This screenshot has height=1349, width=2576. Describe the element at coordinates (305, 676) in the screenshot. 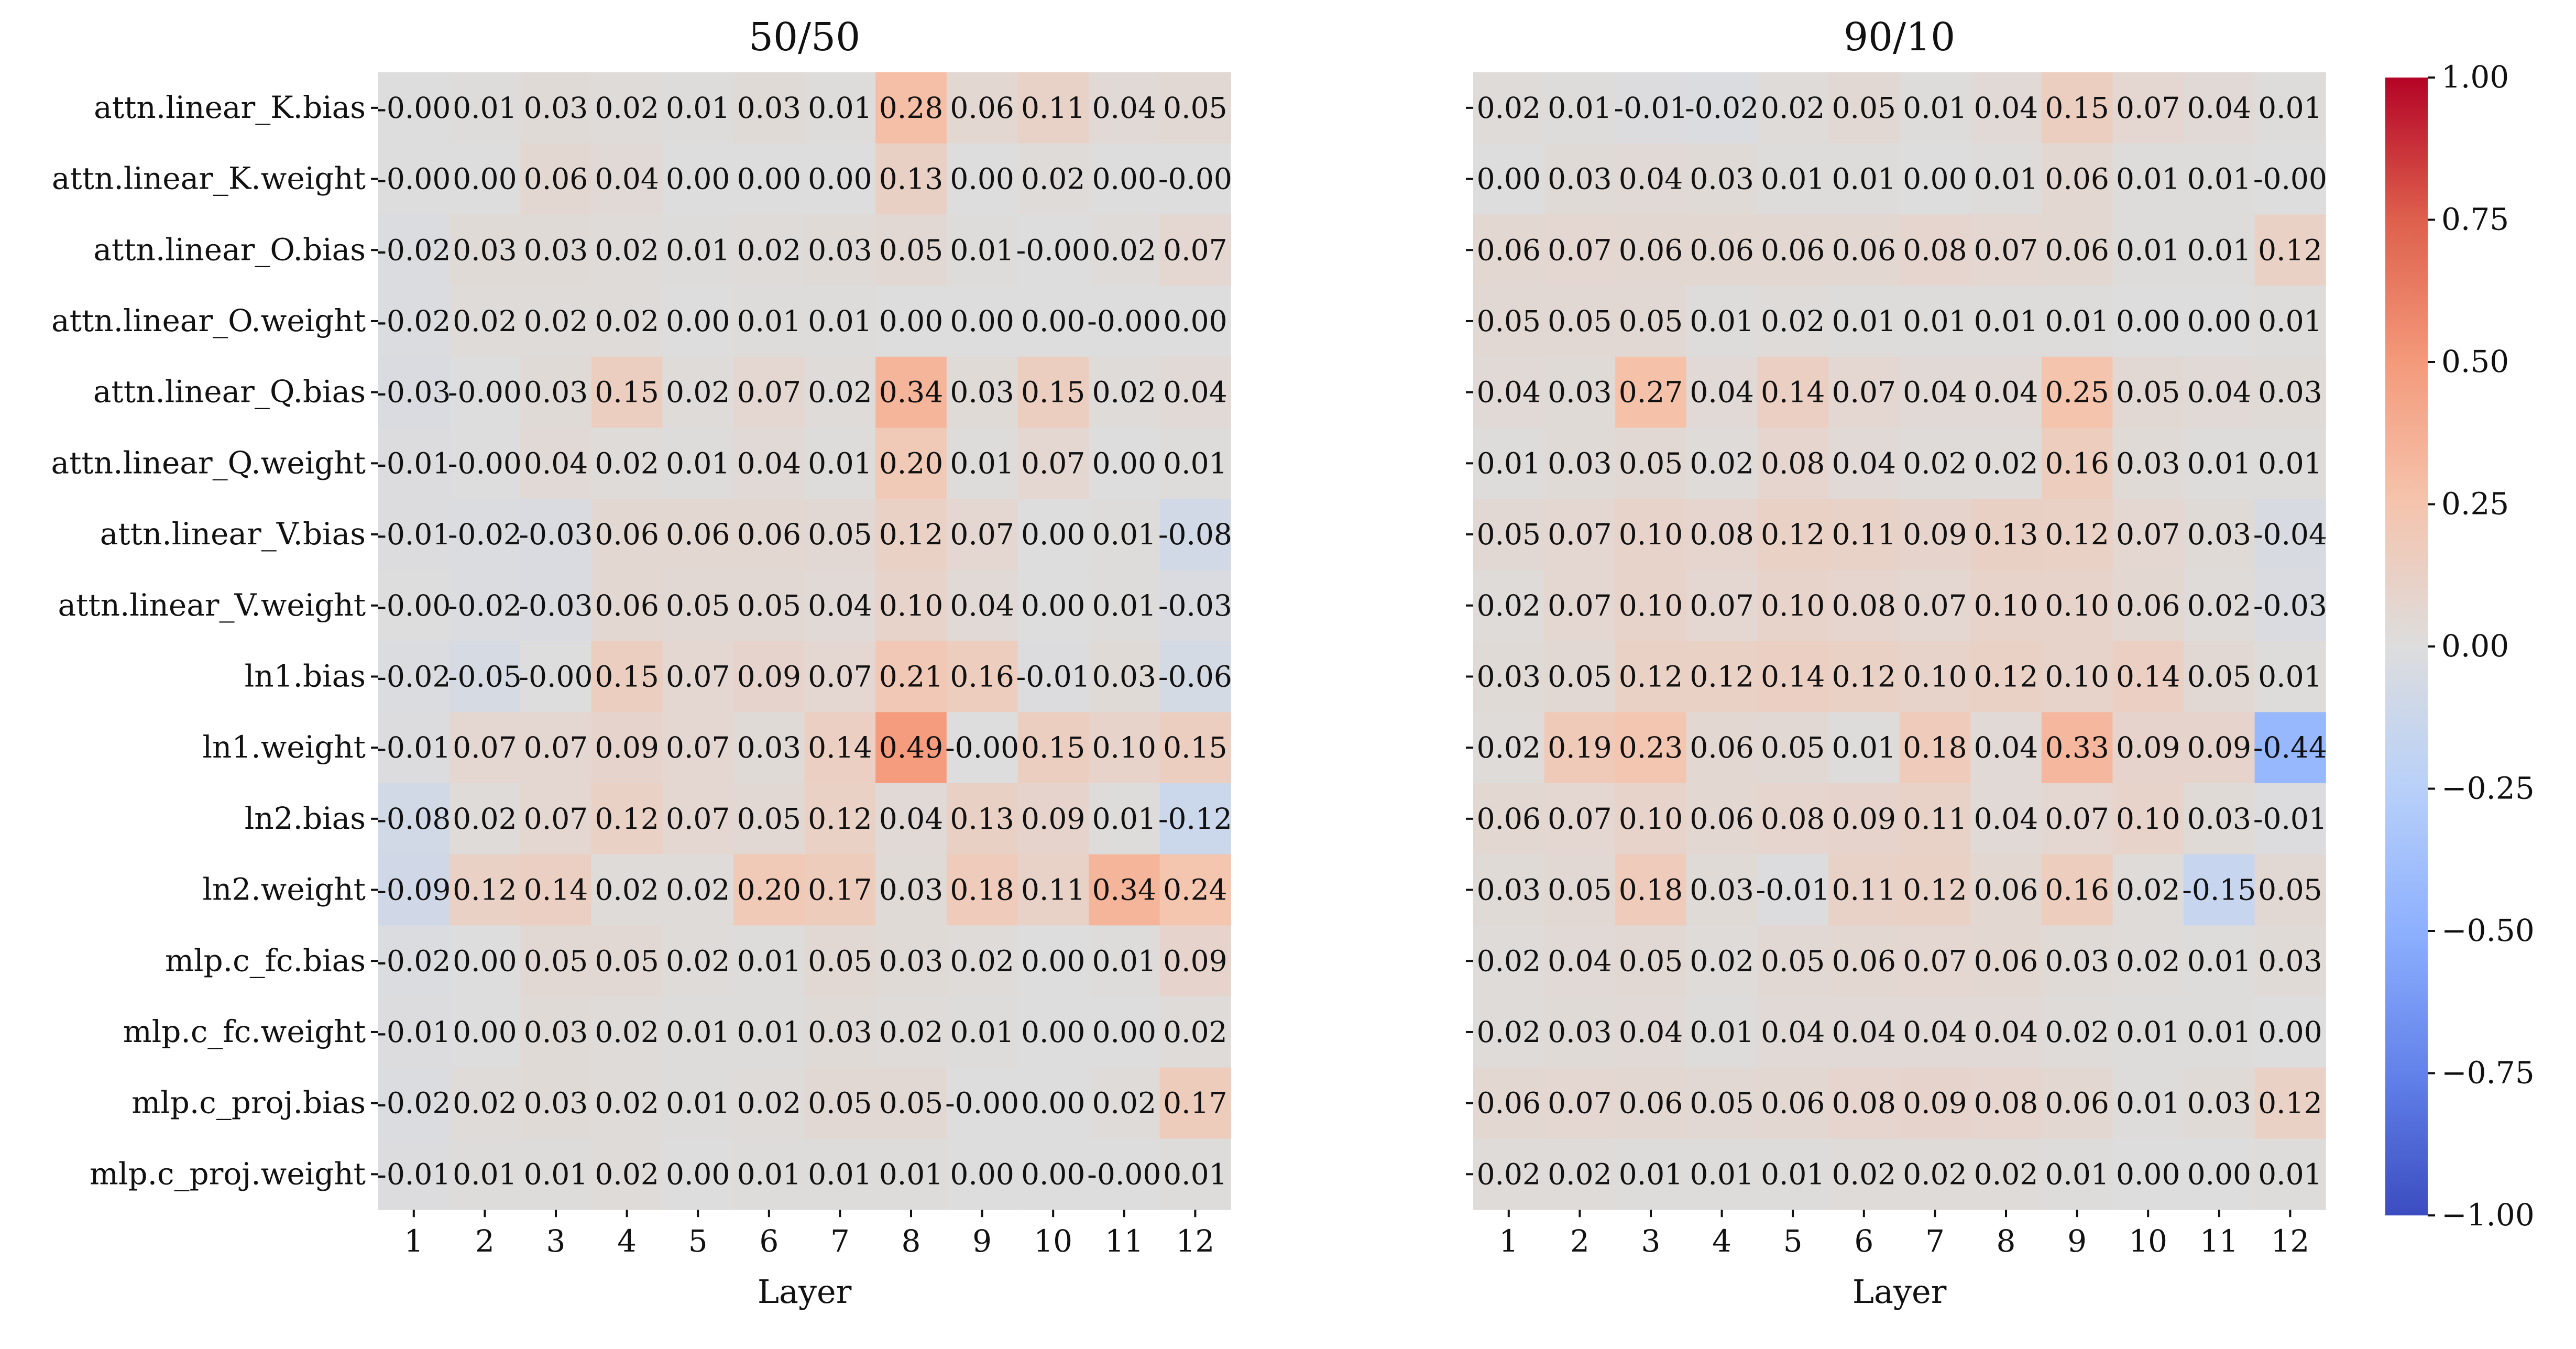

I see `y-tick-label: ln1.bias` at that location.